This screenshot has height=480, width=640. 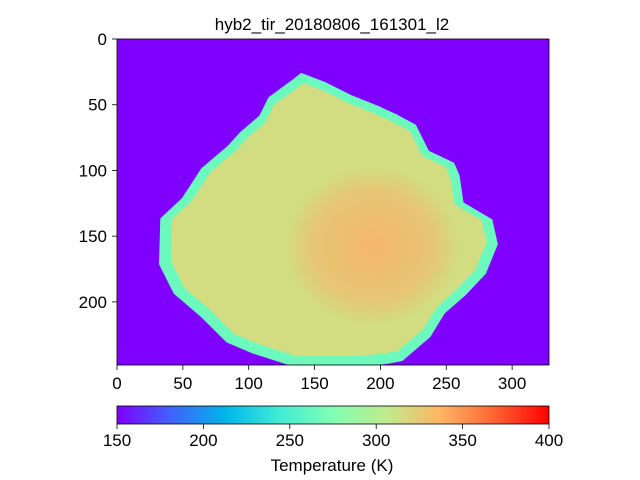 What do you see at coordinates (102, 39) in the screenshot?
I see `y-tick-label: 0` at bounding box center [102, 39].